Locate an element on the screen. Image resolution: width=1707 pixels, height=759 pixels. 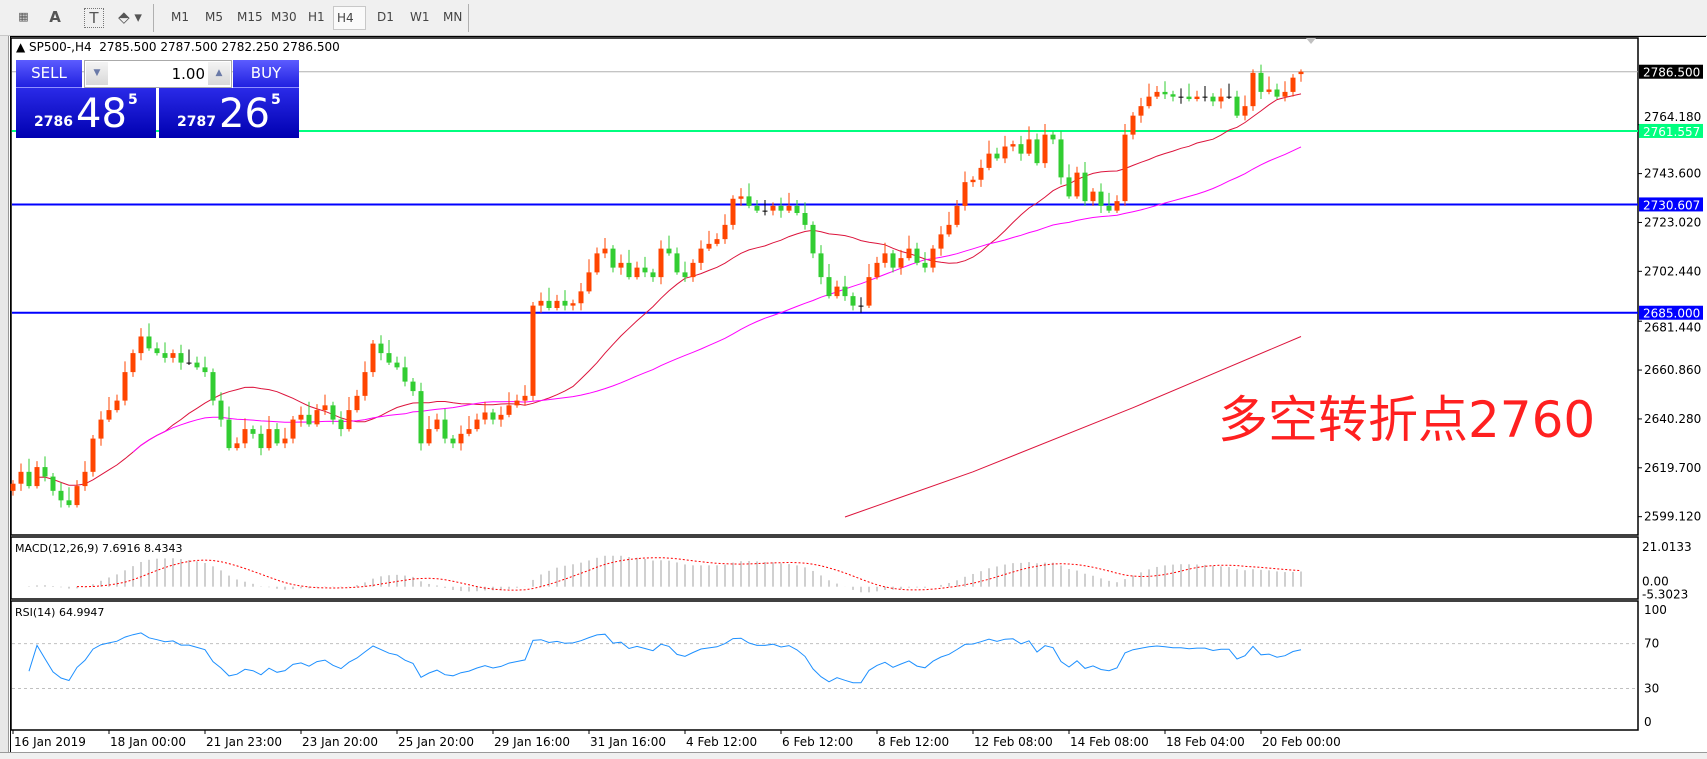
buy-price-sup: 5 is located at coordinates (276, 100).